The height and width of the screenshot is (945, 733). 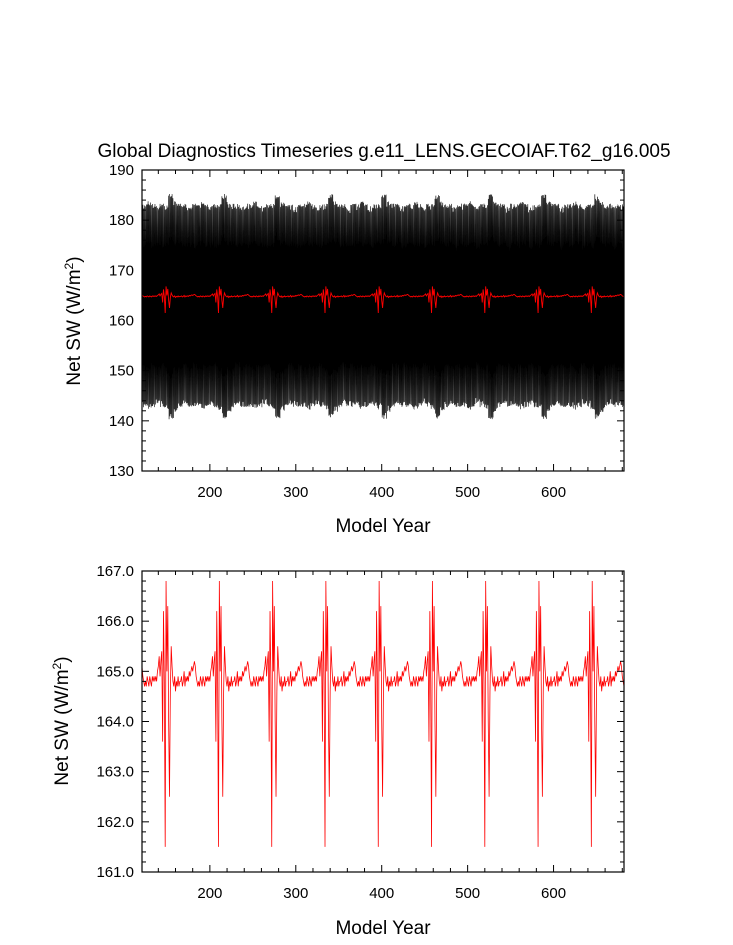 What do you see at coordinates (383, 300) in the screenshot?
I see `annual-series-line` at bounding box center [383, 300].